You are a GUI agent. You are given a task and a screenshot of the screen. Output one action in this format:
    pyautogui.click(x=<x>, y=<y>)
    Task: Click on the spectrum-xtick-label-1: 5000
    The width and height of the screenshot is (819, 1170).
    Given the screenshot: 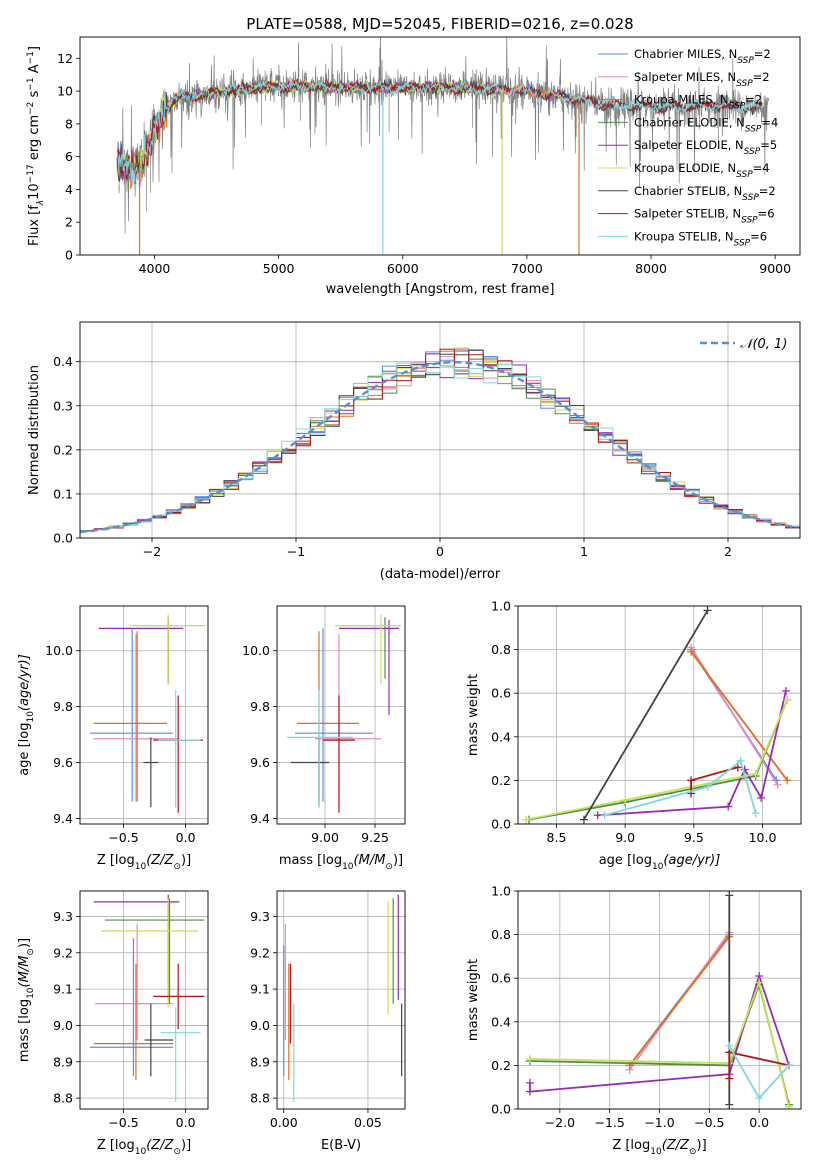 What is the action you would take?
    pyautogui.click(x=279, y=268)
    